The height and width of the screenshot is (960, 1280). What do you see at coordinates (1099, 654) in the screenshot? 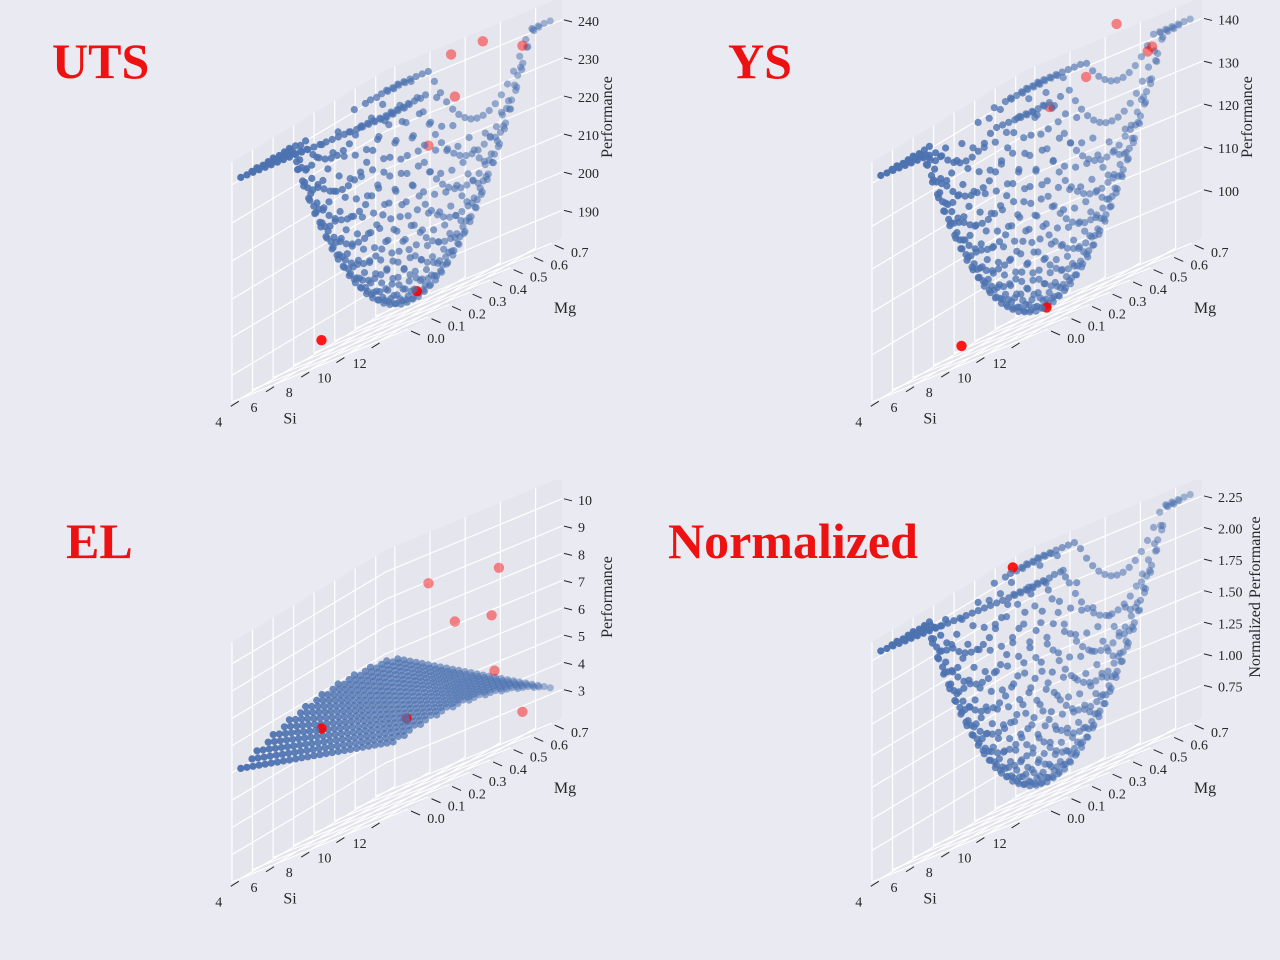
I see `grid-x` at bounding box center [1099, 654].